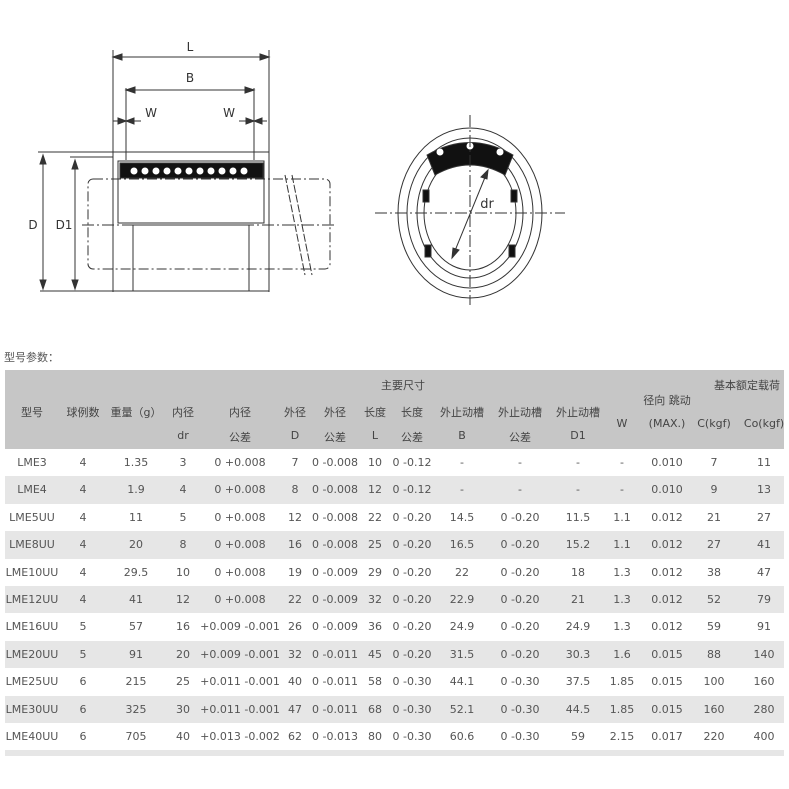 The image size is (789, 789). Describe the element at coordinates (462, 654) in the screenshot. I see `table-cell: 31.5` at that location.